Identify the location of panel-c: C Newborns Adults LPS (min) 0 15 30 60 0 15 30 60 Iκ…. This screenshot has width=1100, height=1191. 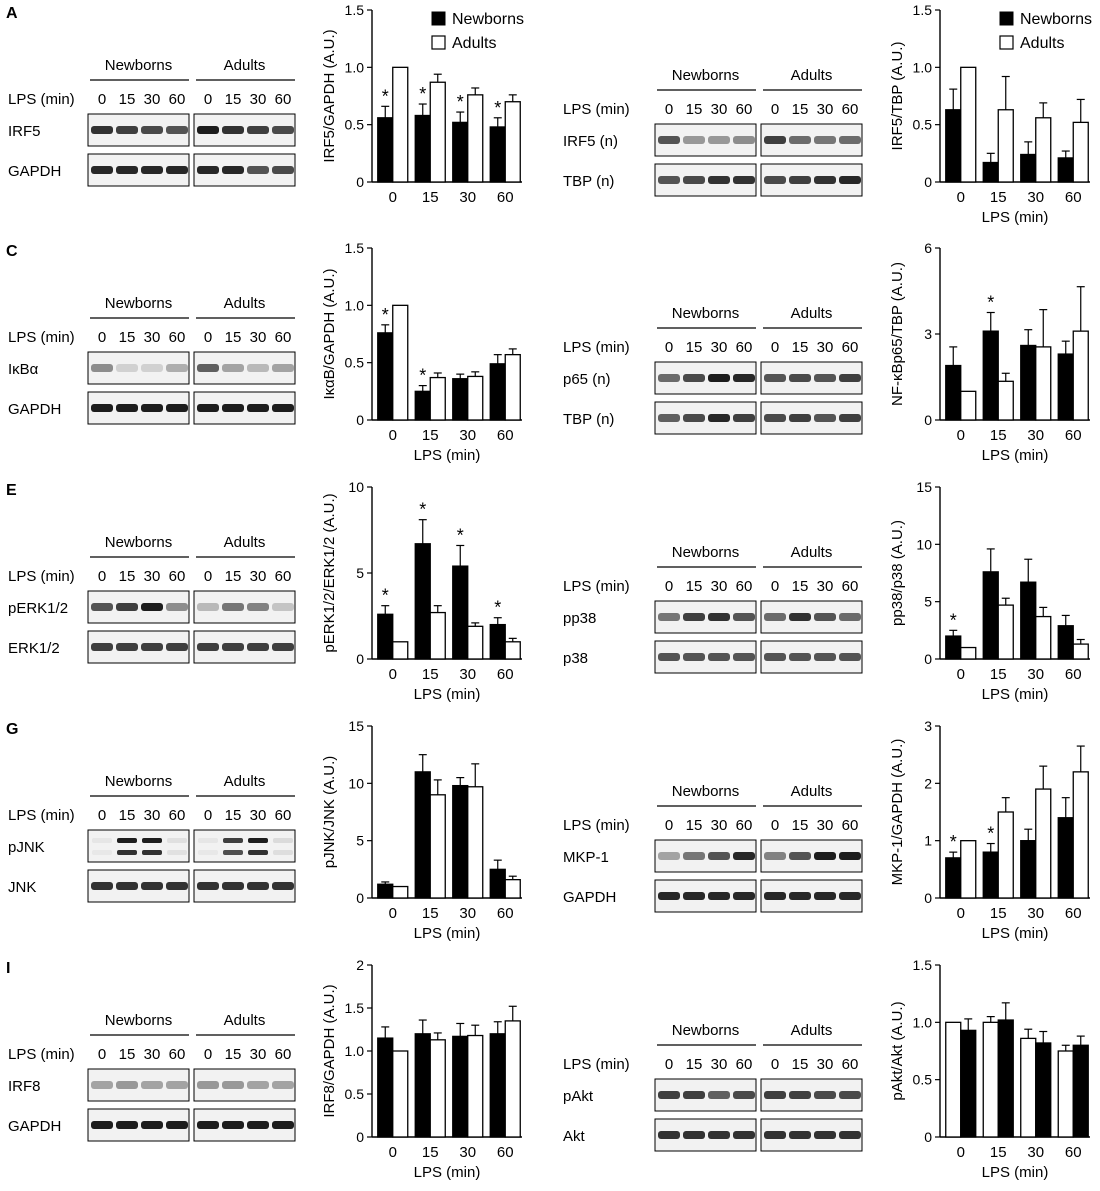
(264, 352).